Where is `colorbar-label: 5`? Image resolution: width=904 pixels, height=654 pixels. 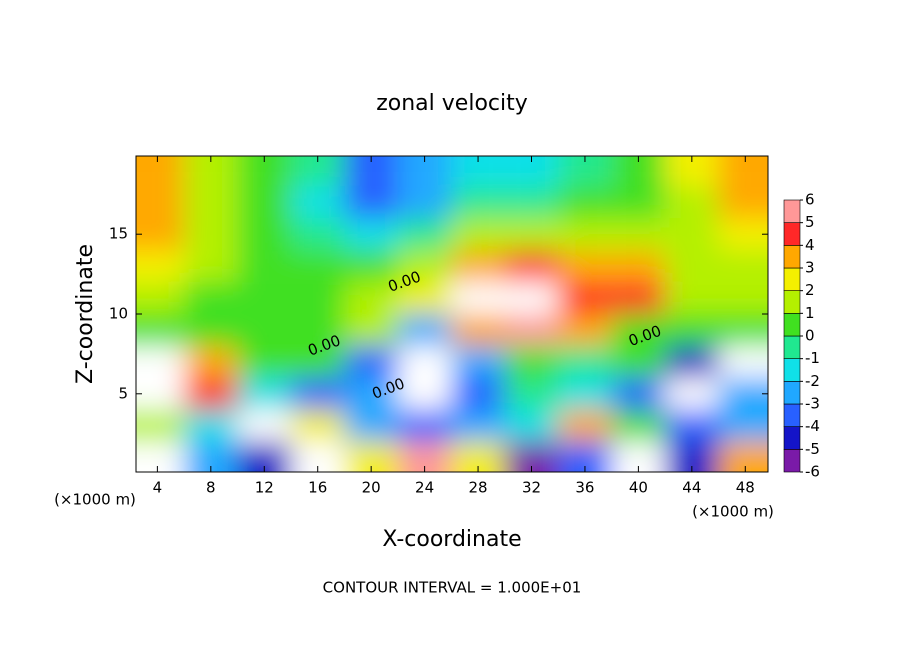 colorbar-label: 5 is located at coordinates (810, 222).